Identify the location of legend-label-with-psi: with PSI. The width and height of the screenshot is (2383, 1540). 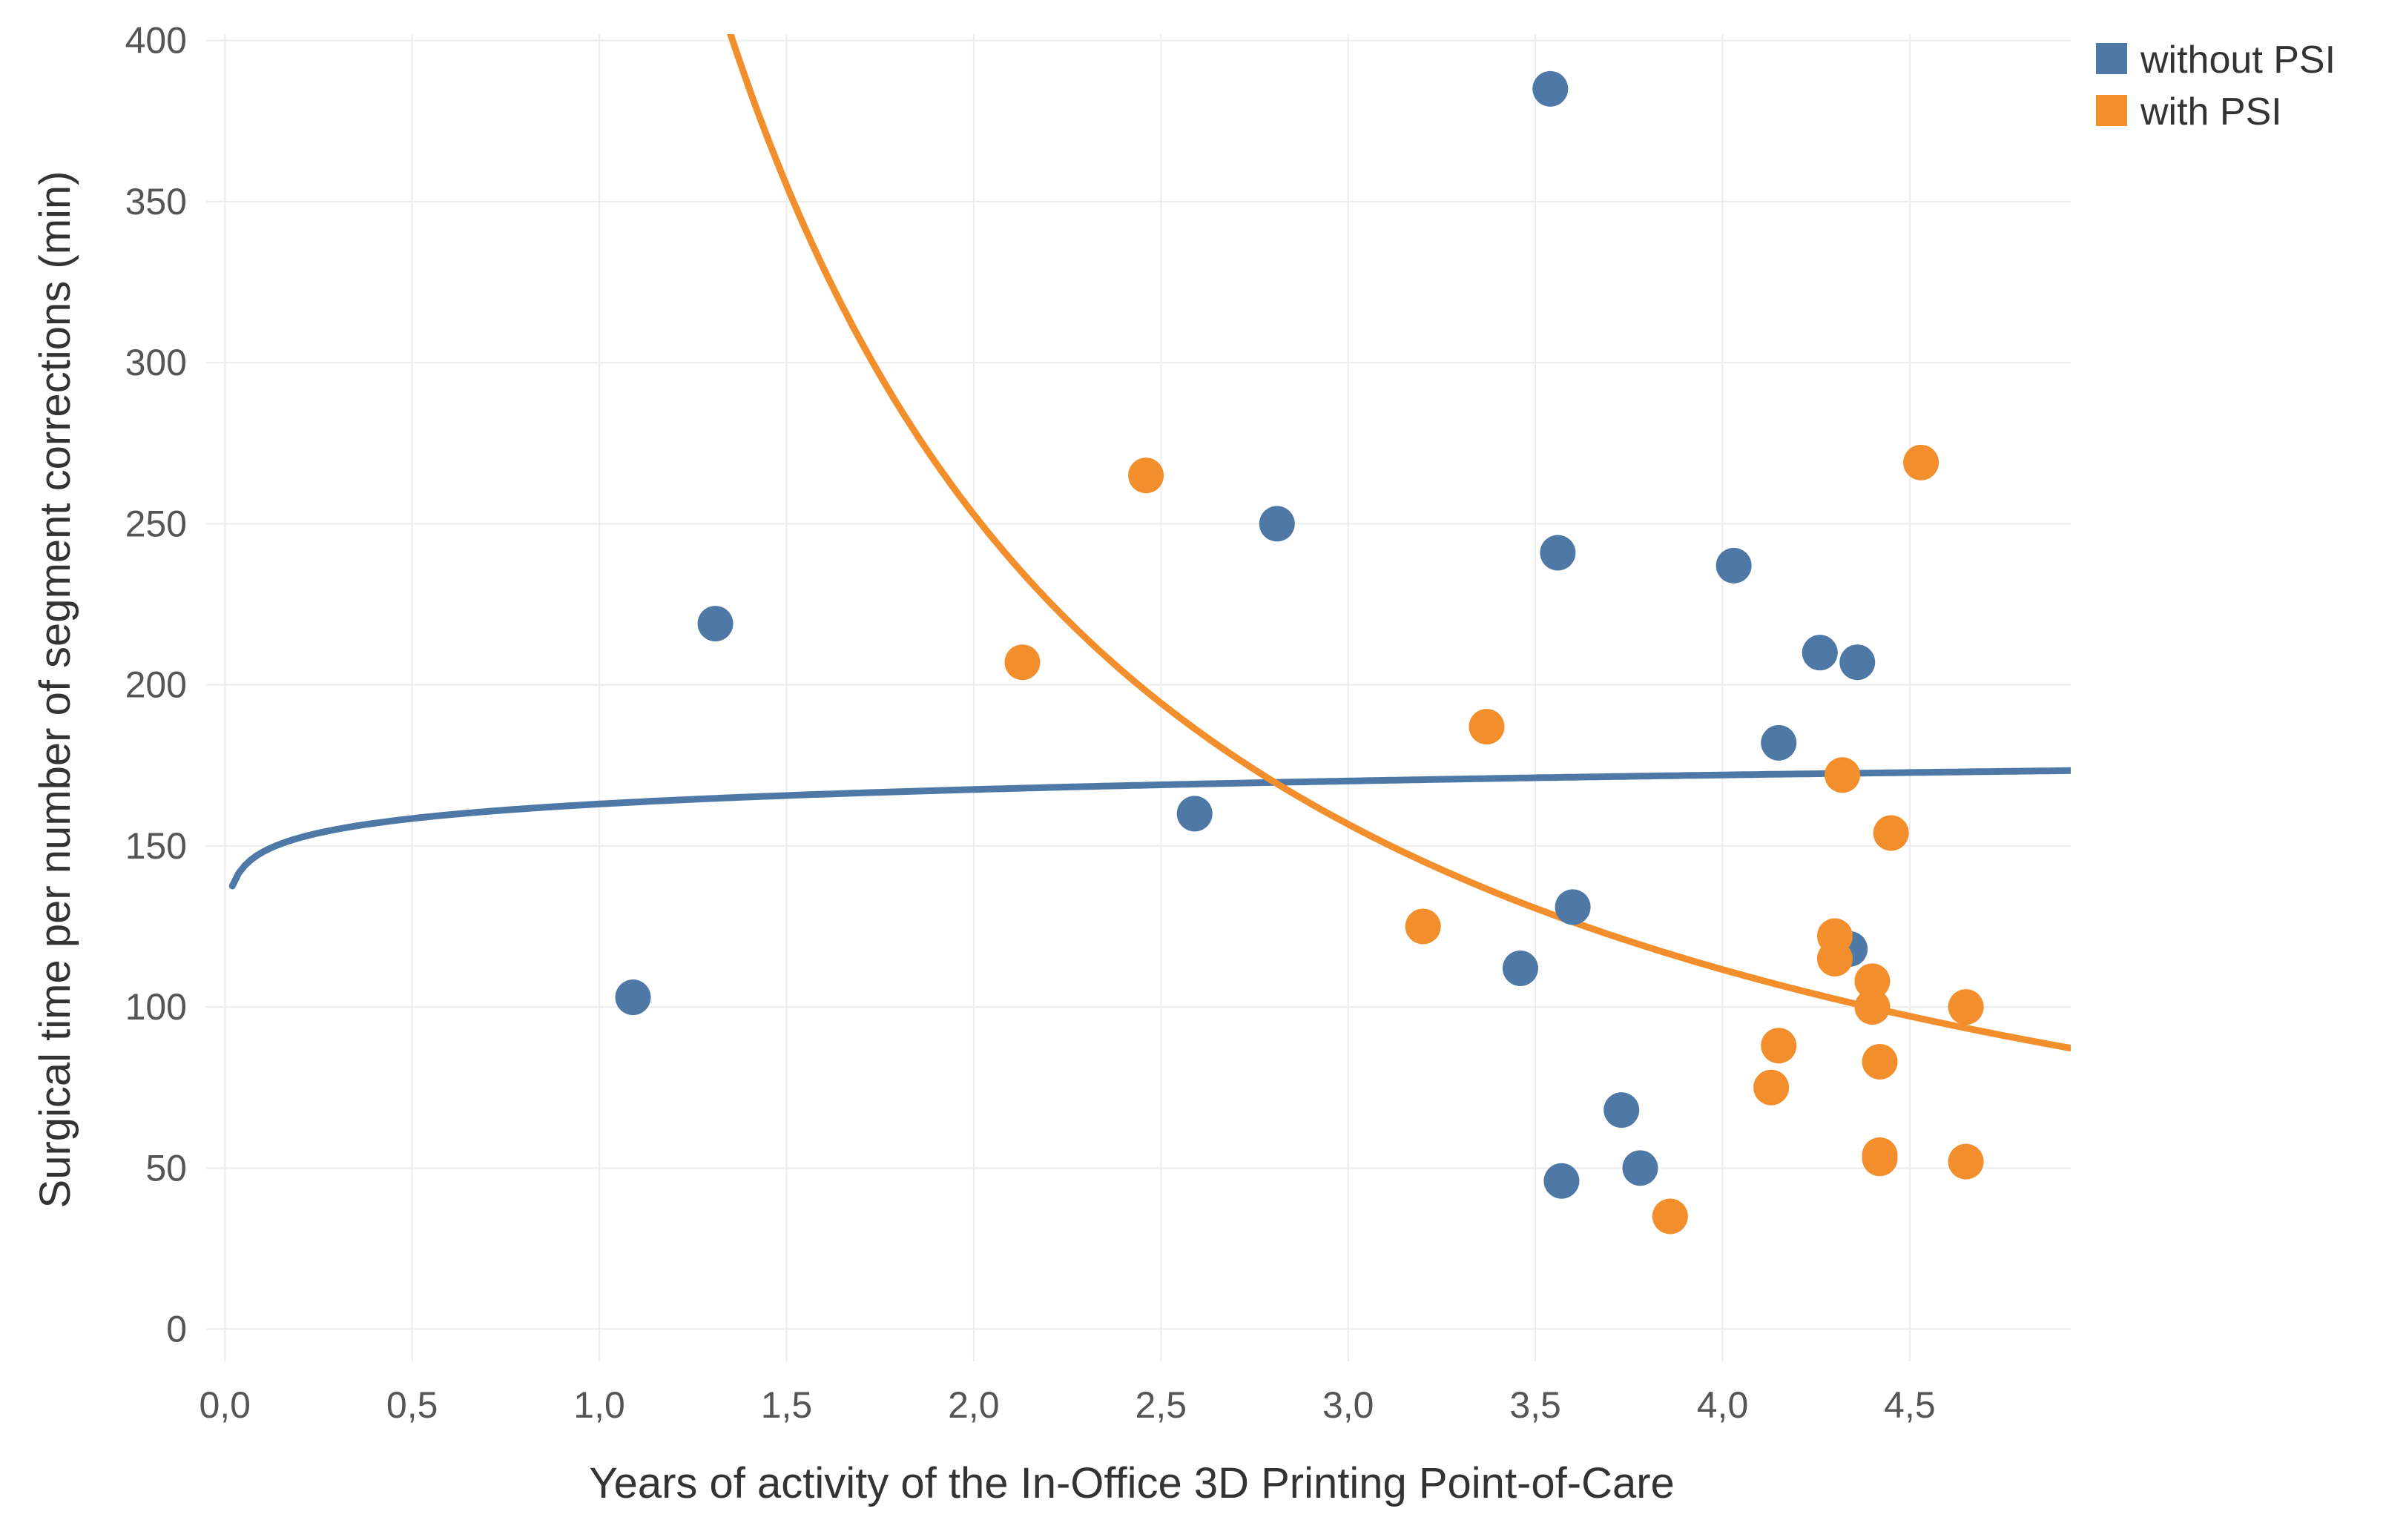
(2211, 112).